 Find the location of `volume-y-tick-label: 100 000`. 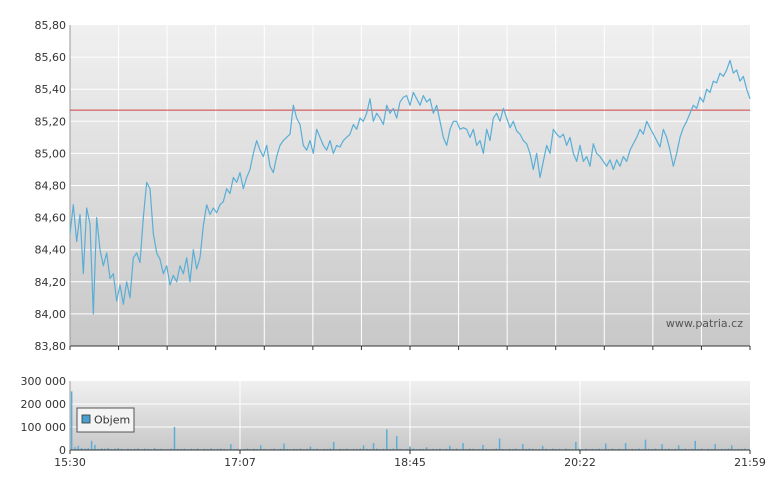

volume-y-tick-label: 100 000 is located at coordinates (44, 427).